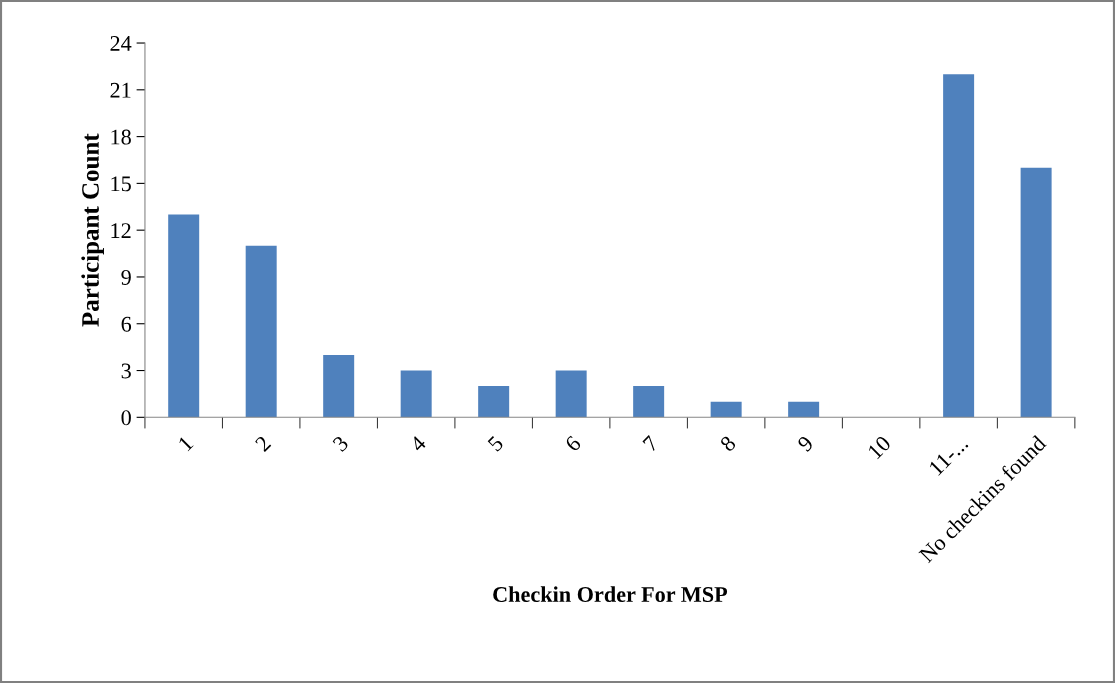  I want to click on y-axis-title: Participant Count, so click(92, 230).